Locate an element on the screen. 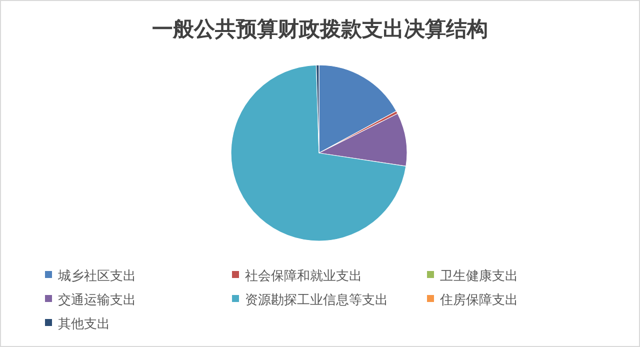 The height and width of the screenshot is (347, 640). legend-label: 卫生健康支出 is located at coordinates (479, 276).